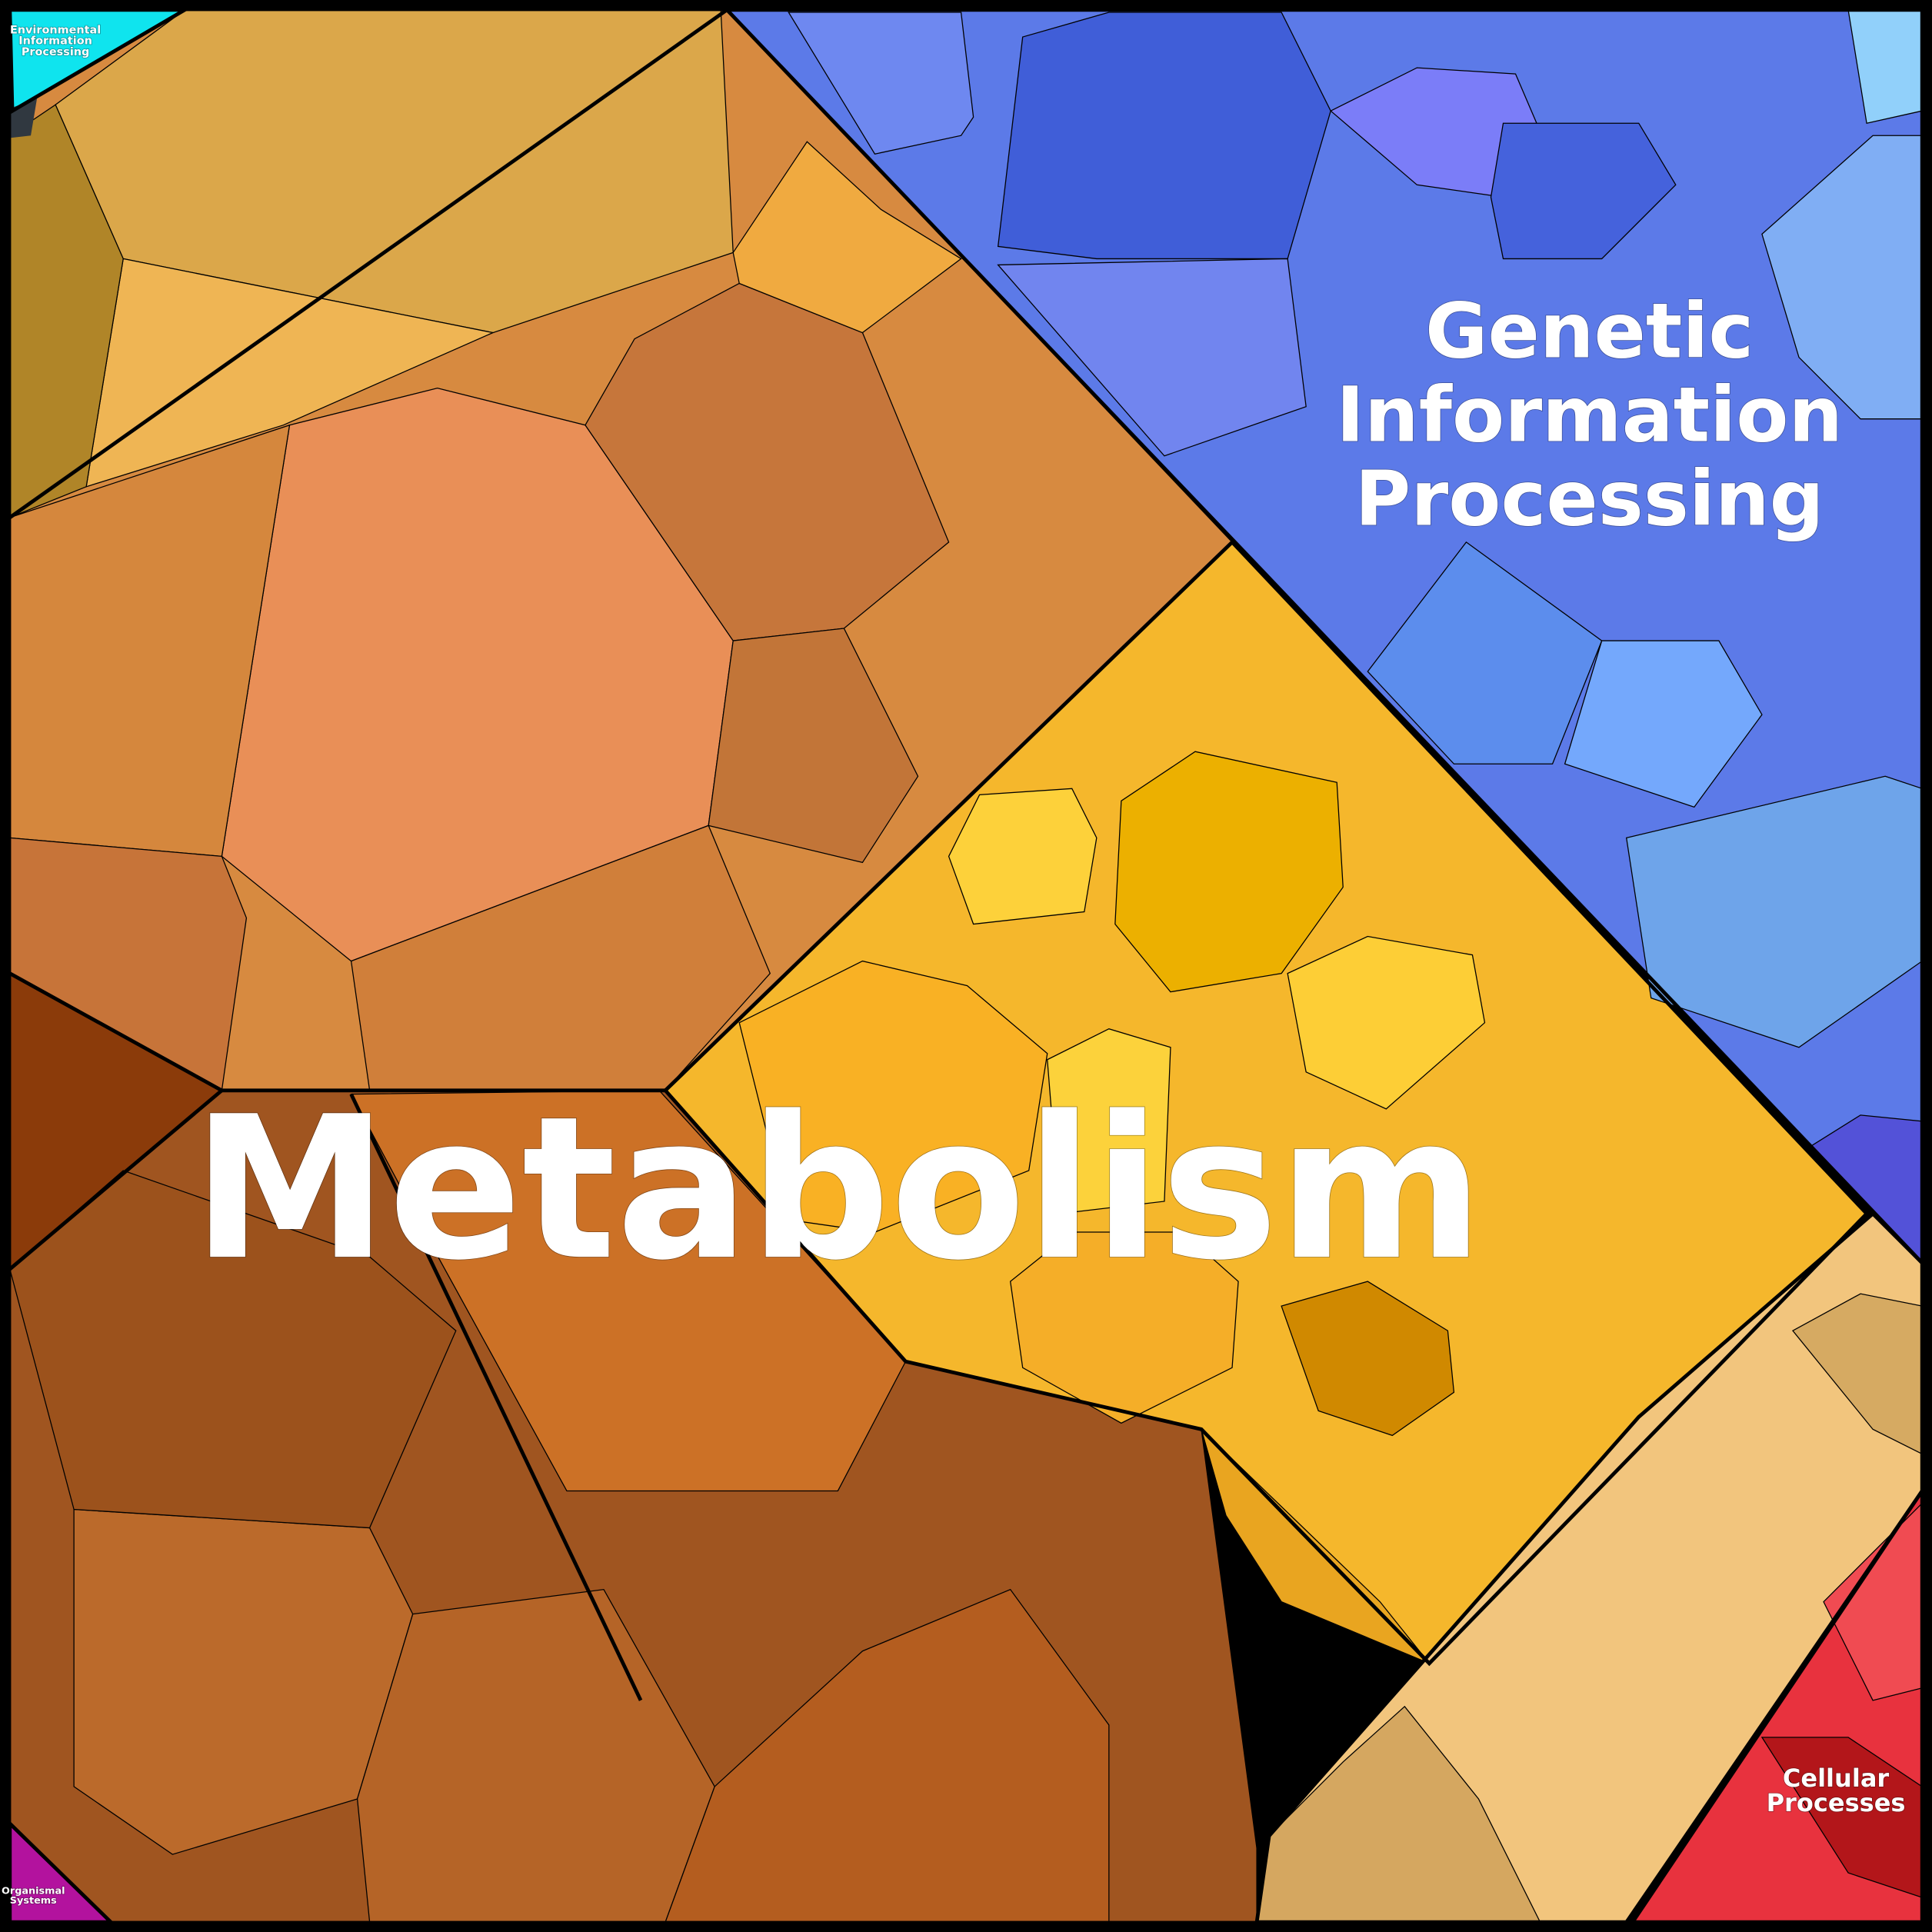 The image size is (1932, 1932). I want to click on region-label: Systems, so click(33, 1901).